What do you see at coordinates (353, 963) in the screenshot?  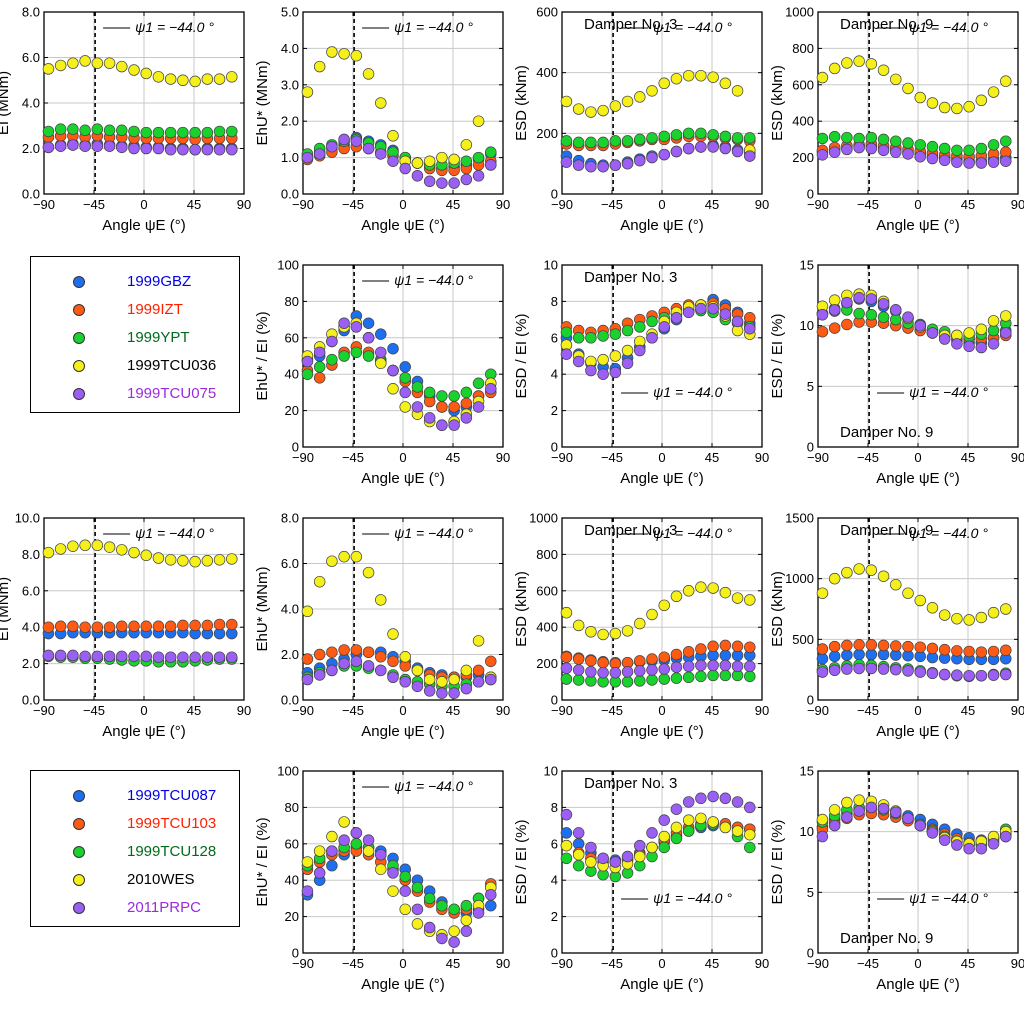 I see `x-tick-label: −45` at bounding box center [353, 963].